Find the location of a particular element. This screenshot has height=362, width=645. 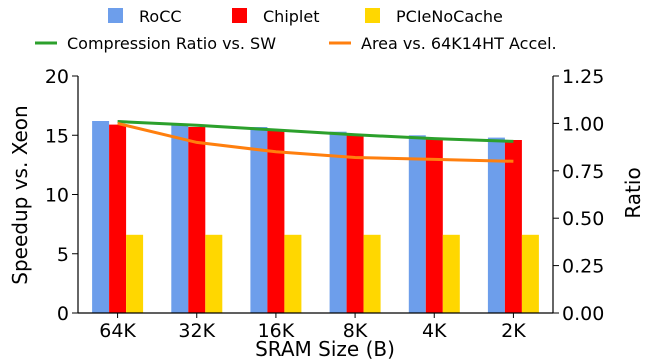

bar-pcienocache-32k is located at coordinates (214, 273).